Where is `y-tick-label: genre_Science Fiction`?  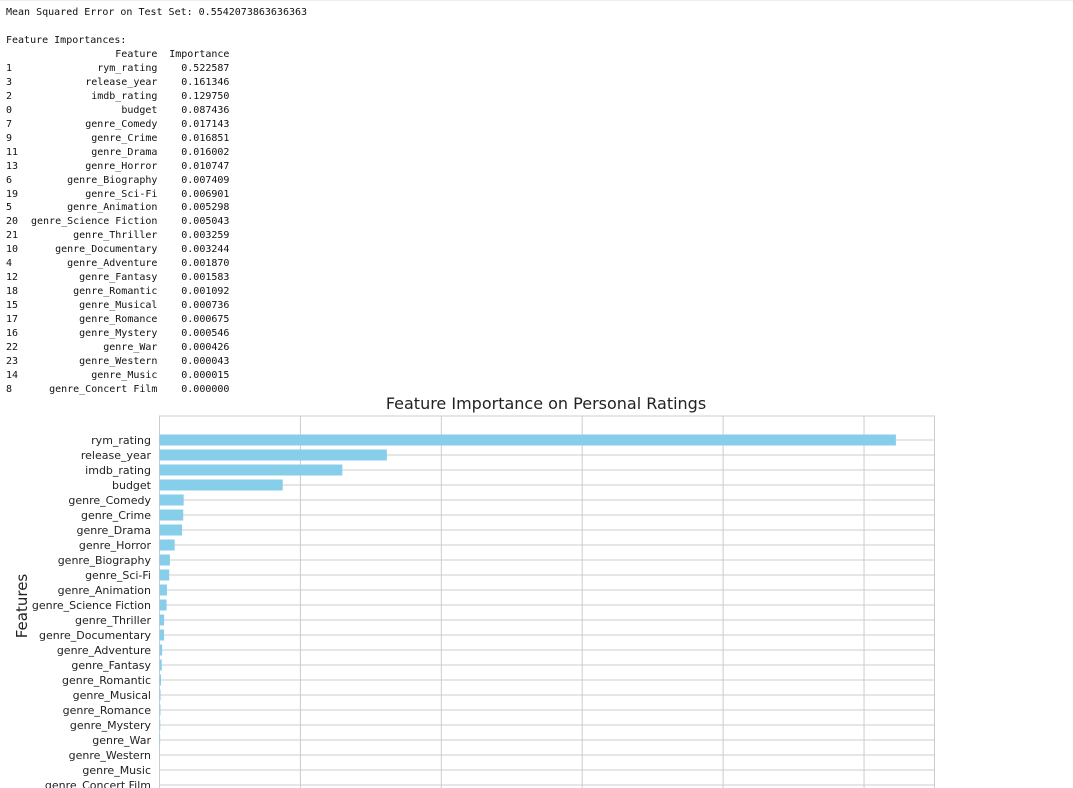 y-tick-label: genre_Science Fiction is located at coordinates (91, 605).